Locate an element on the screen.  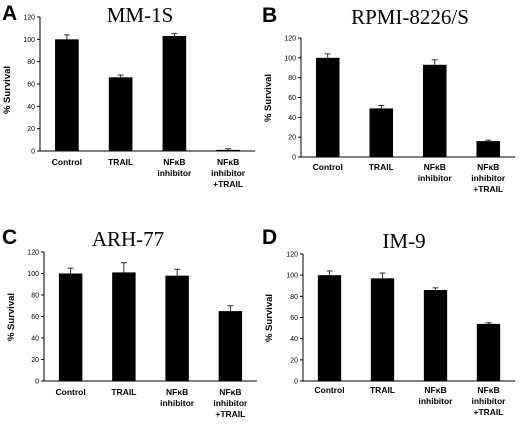
panel-letter-b: B is located at coordinates (269, 15).